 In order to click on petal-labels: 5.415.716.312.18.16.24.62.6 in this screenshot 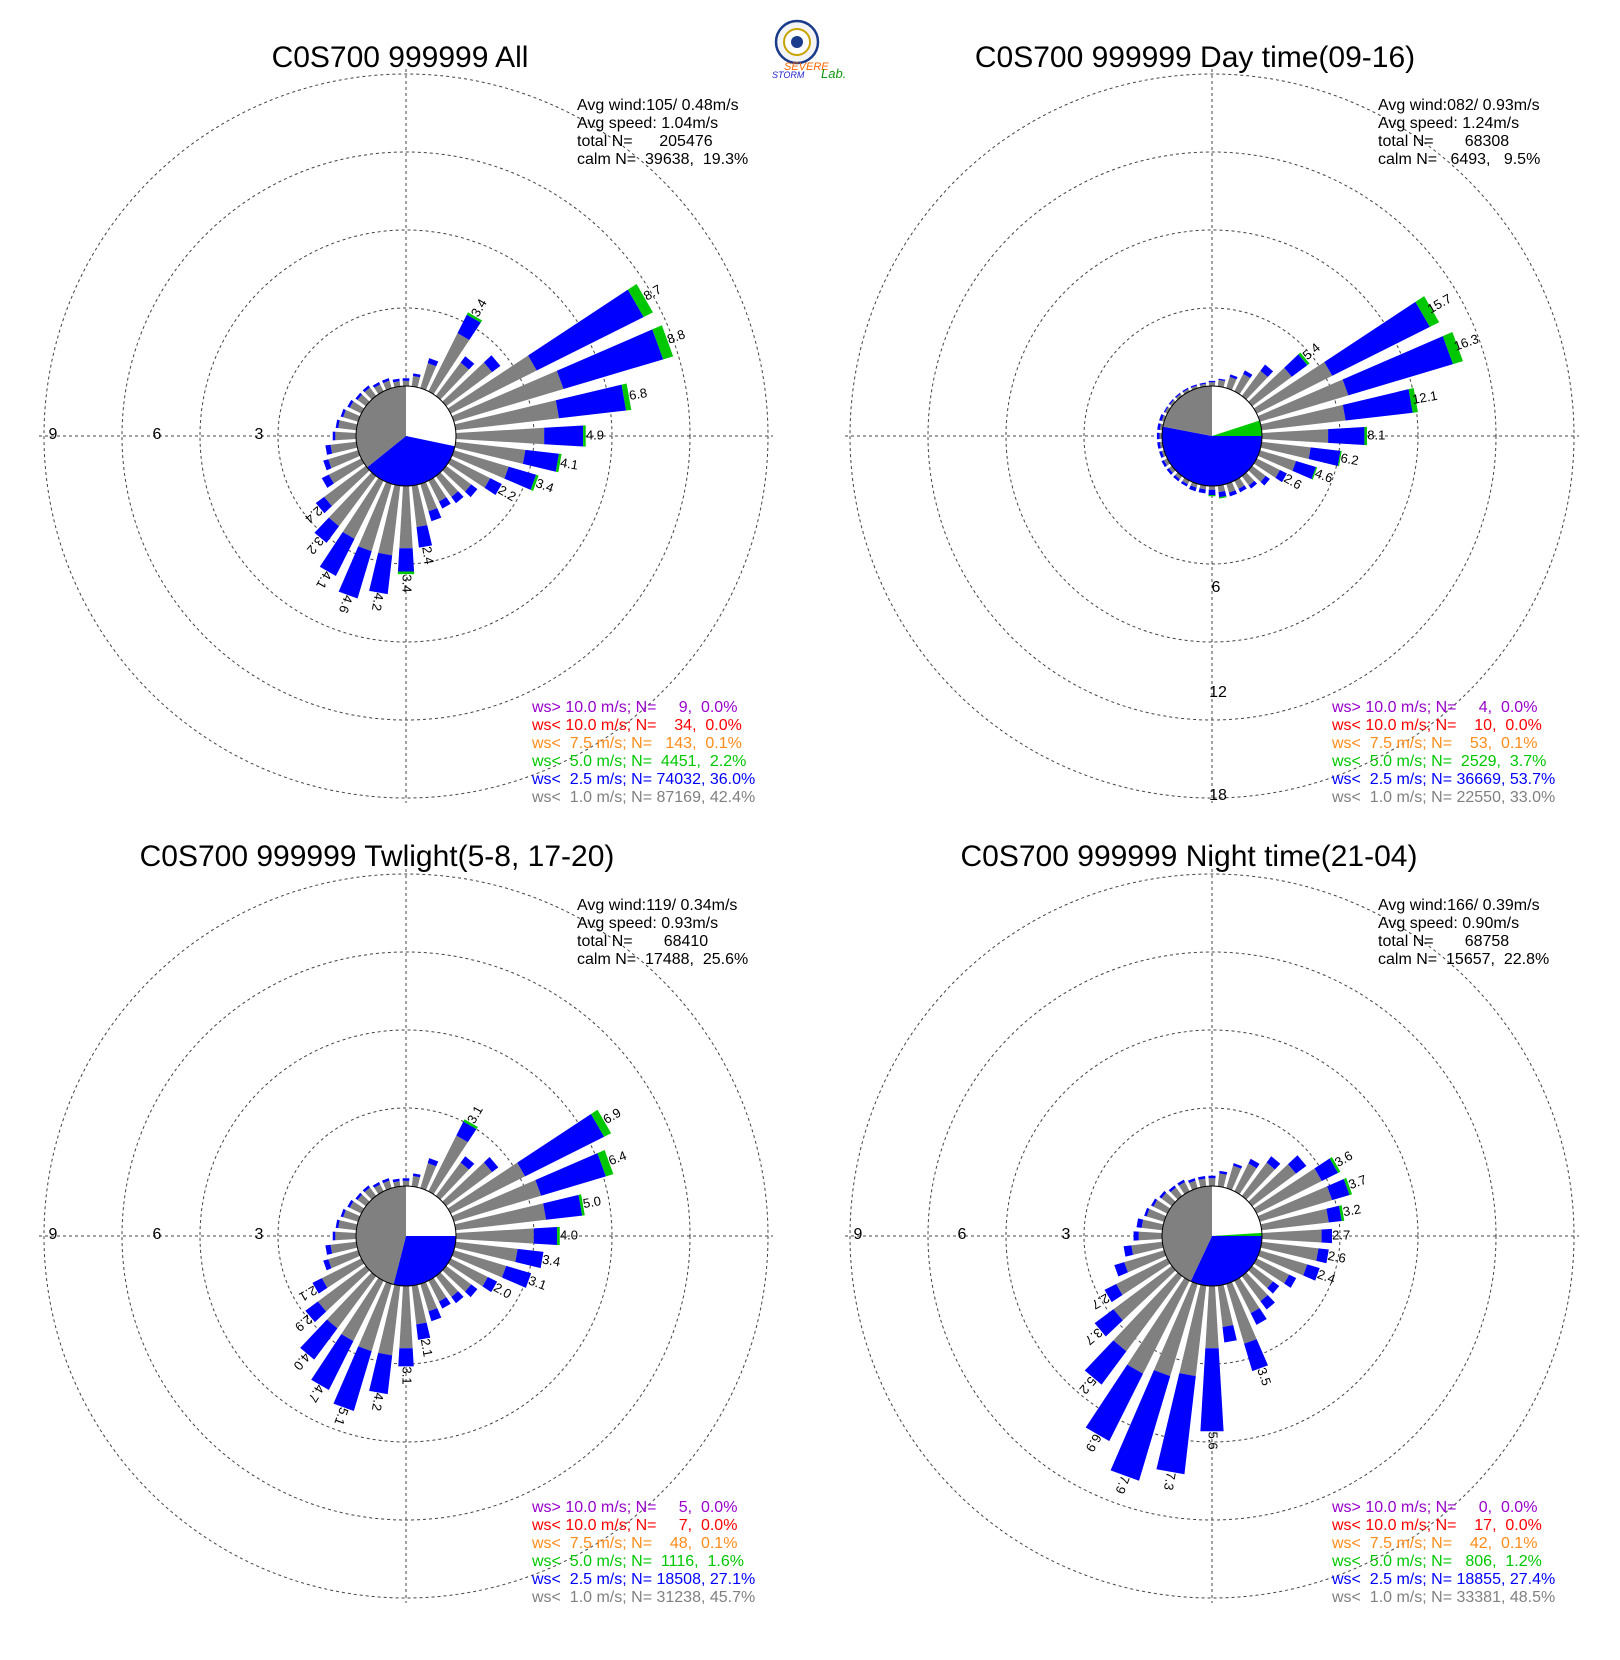, I will do `click(1380, 392)`.